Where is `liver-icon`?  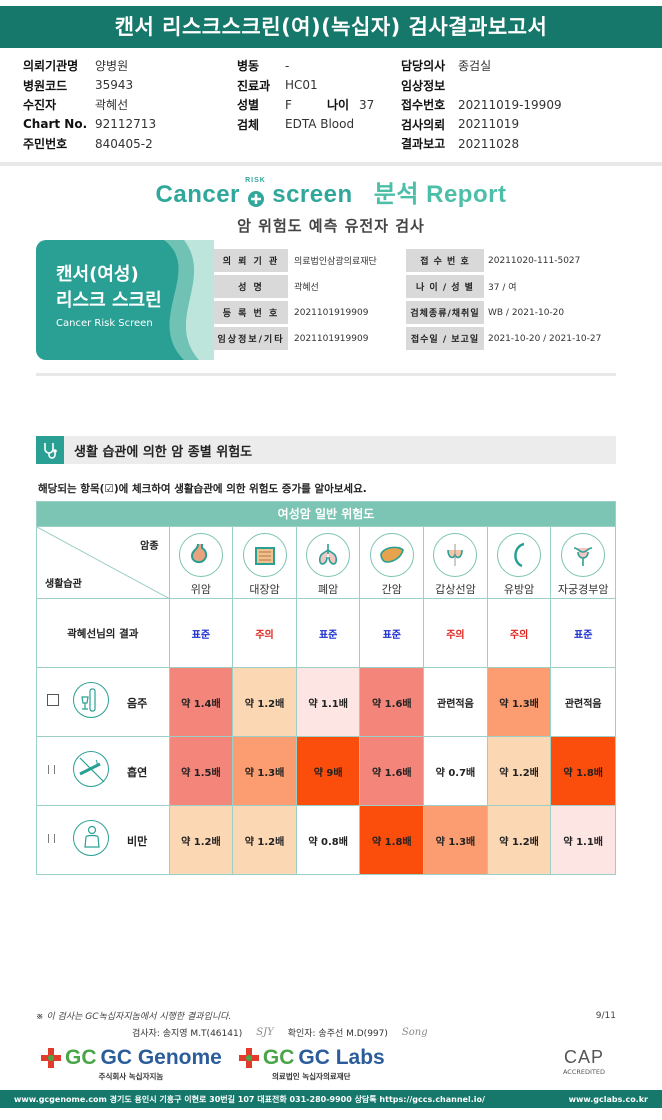
liver-icon is located at coordinates (391, 555).